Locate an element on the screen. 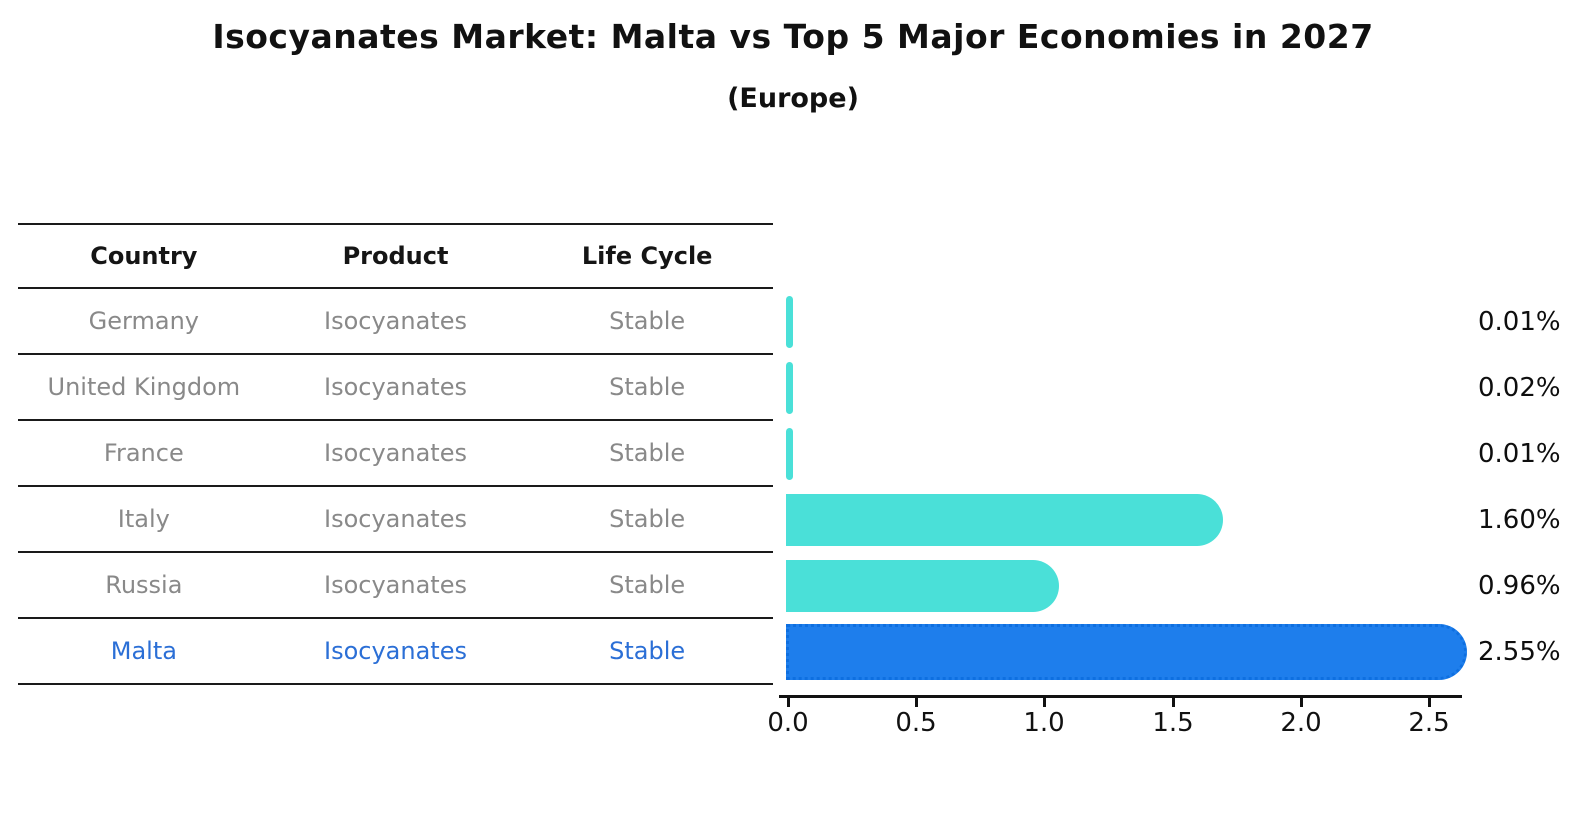 Image resolution: width=1586 pixels, height=823 pixels. table-row-germany: Germany Isocyanates Stable is located at coordinates (395, 322).